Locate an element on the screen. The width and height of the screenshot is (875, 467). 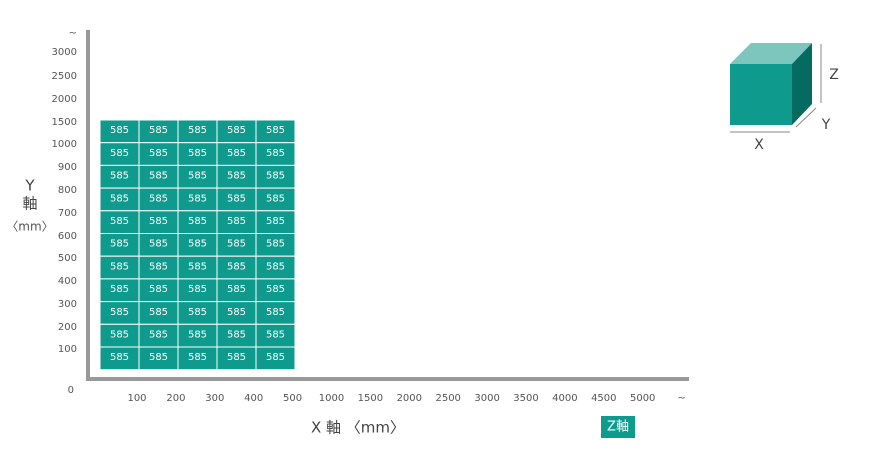
x-axis-label: X 軸 〈mm〉 is located at coordinates (358, 428).